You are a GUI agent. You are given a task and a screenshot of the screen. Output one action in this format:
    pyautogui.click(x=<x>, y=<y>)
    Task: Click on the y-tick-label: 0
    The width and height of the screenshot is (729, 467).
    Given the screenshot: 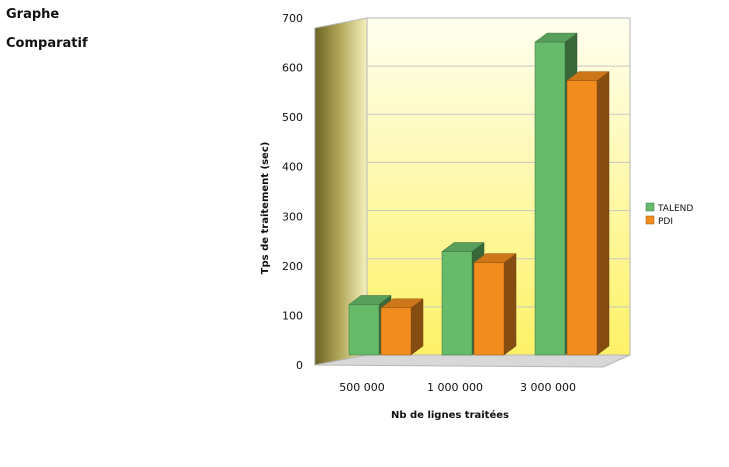 What is the action you would take?
    pyautogui.click(x=299, y=365)
    